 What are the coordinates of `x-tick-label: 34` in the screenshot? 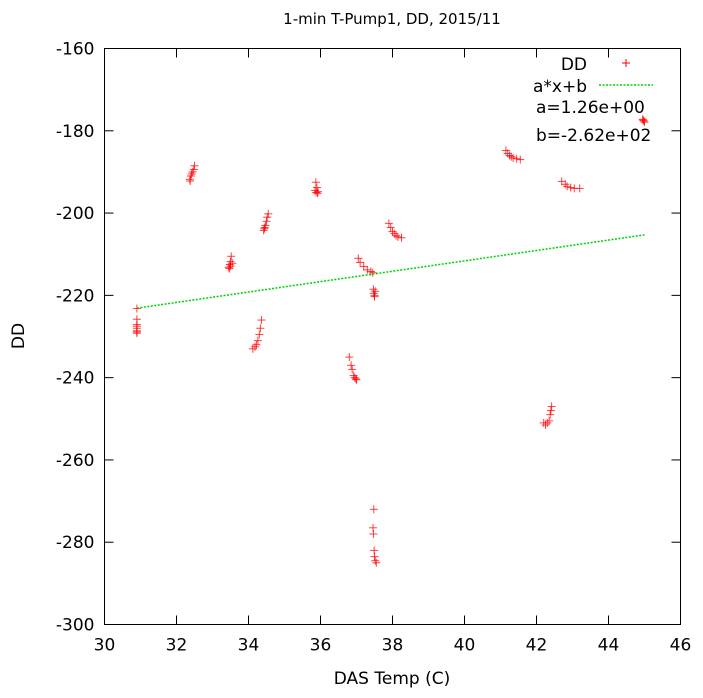 It's located at (249, 646).